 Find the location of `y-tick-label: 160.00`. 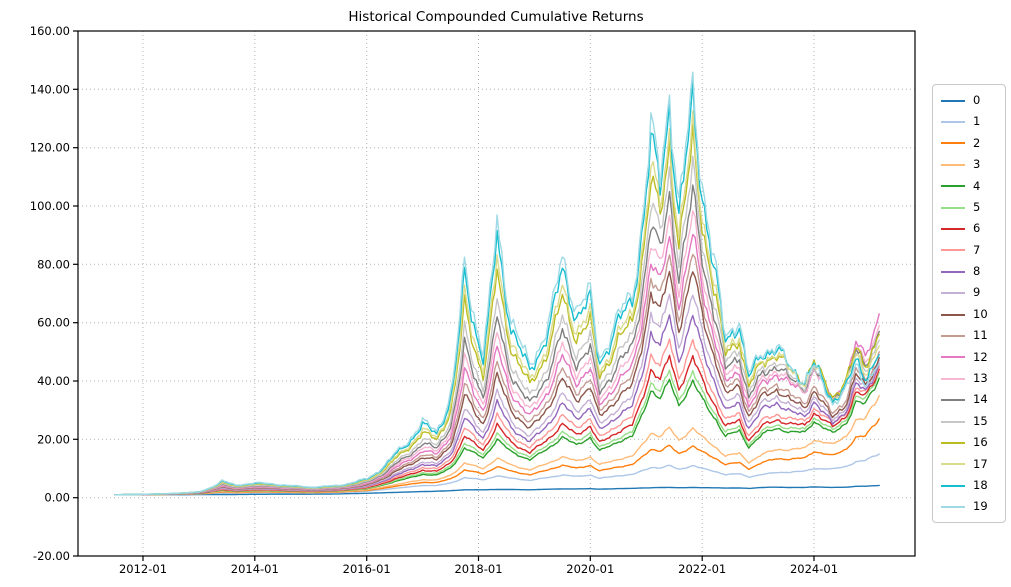

y-tick-label: 160.00 is located at coordinates (50, 31).